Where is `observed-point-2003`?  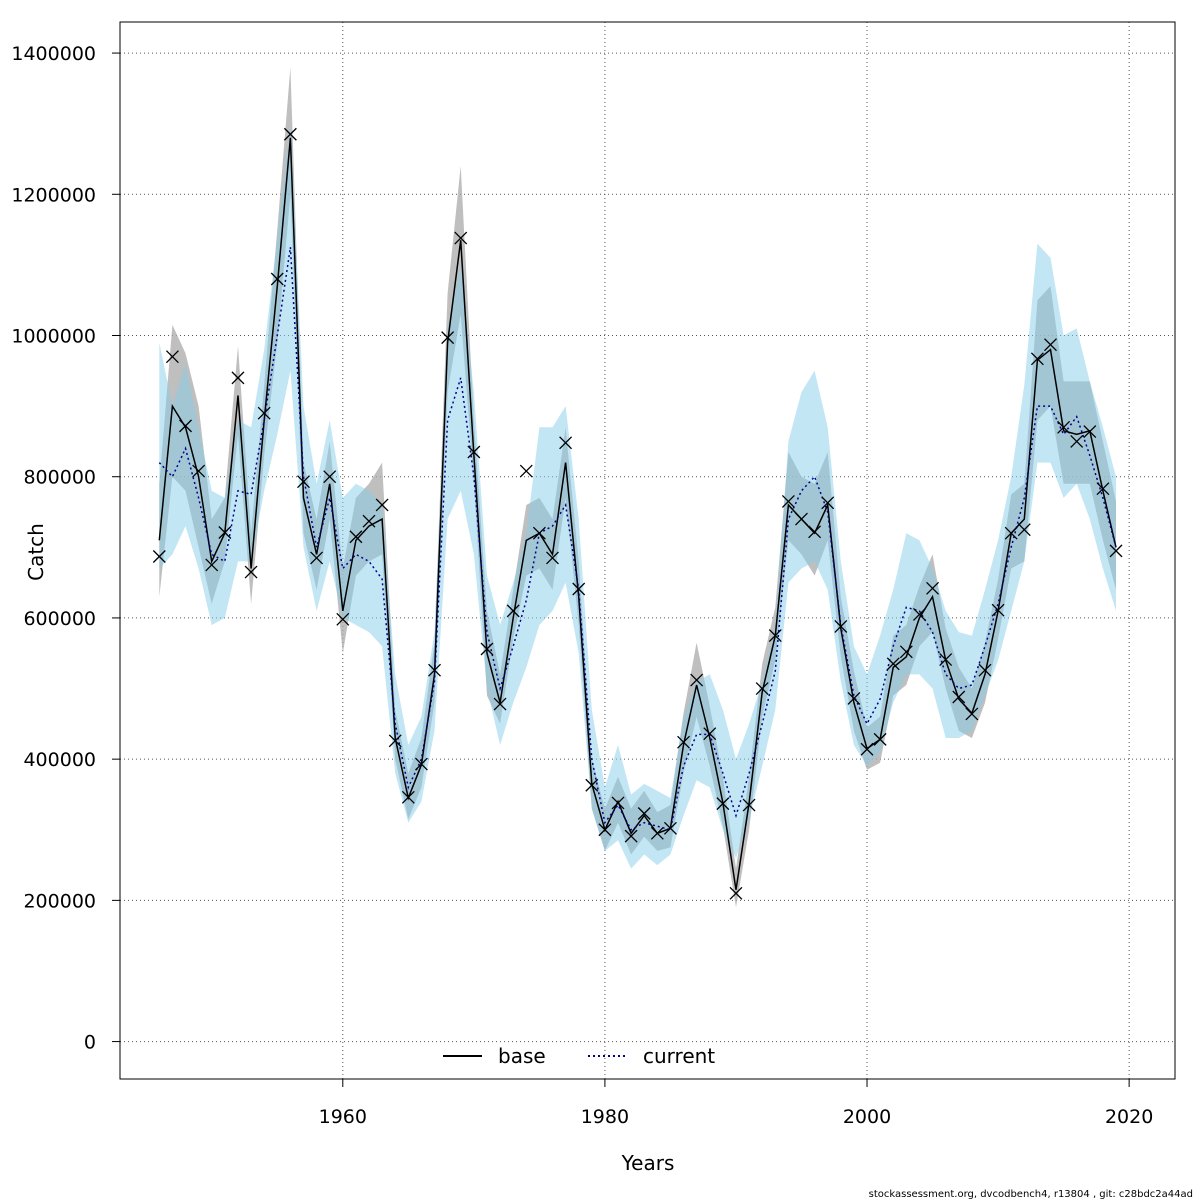 observed-point-2003 is located at coordinates (906, 652).